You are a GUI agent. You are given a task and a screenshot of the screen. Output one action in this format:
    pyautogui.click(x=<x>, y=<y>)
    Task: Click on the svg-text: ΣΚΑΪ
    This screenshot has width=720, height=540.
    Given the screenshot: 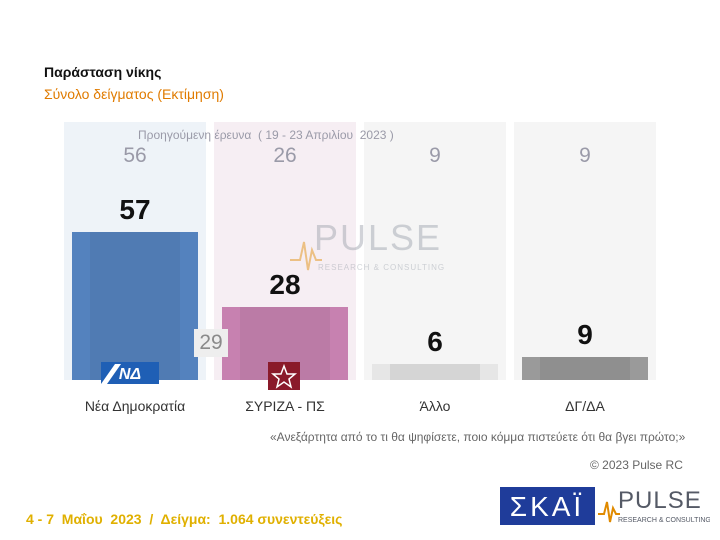 What is the action you would take?
    pyautogui.click(x=547, y=506)
    